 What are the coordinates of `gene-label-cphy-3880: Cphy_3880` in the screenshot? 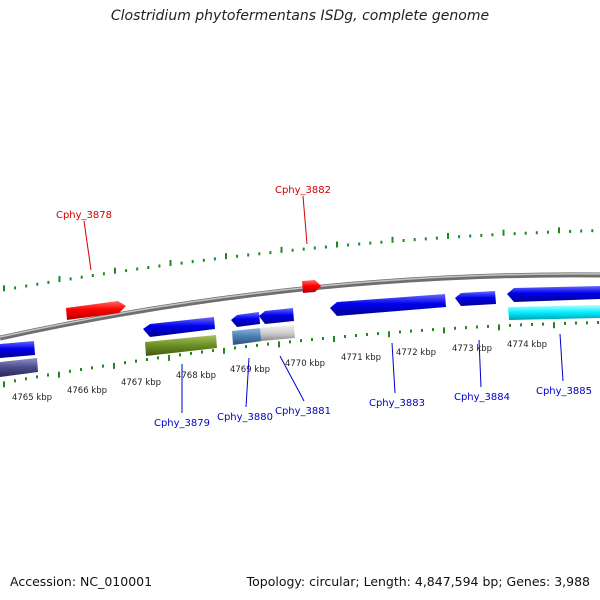 It's located at (245, 417).